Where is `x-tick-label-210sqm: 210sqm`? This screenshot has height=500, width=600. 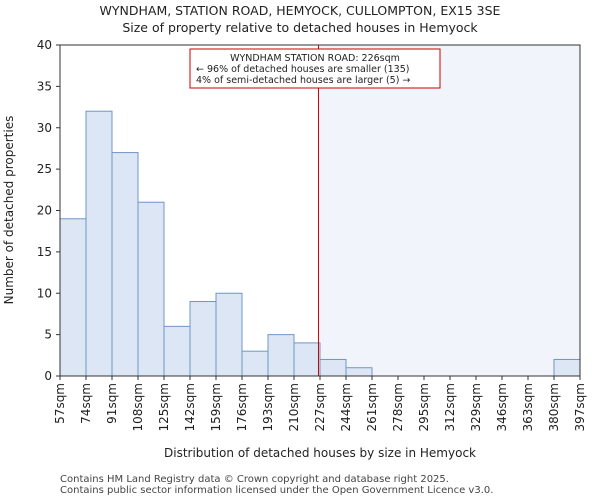 x-tick-label-210sqm: 210sqm is located at coordinates (294, 407).